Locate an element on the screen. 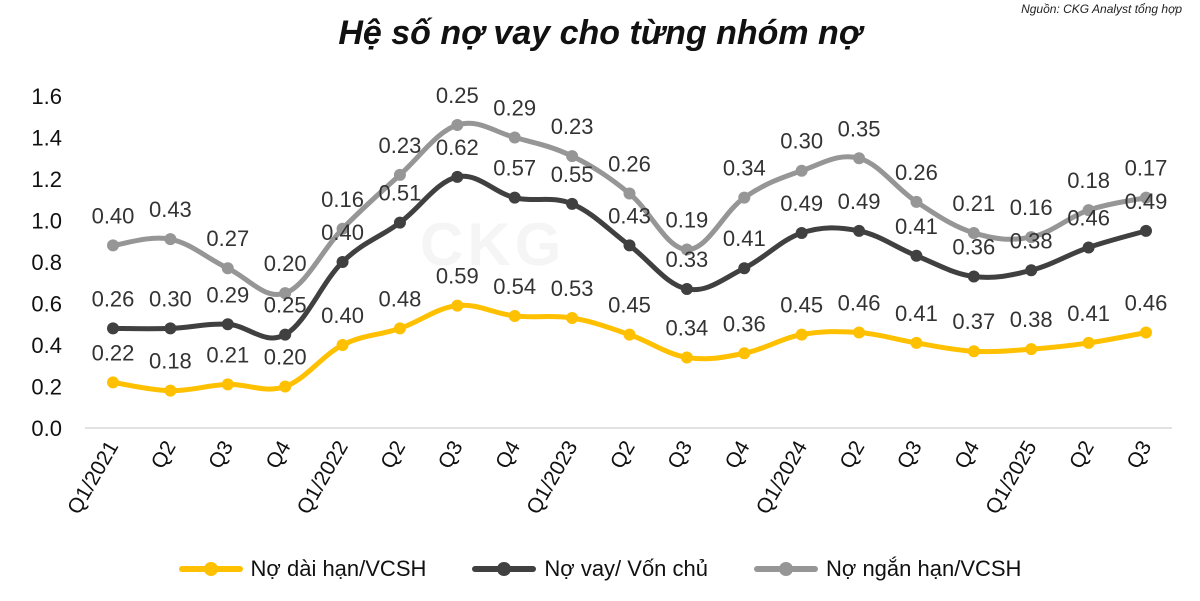 Image resolution: width=1200 pixels, height=601 pixels. data-label-short-term: 0.20 is located at coordinates (285, 263).